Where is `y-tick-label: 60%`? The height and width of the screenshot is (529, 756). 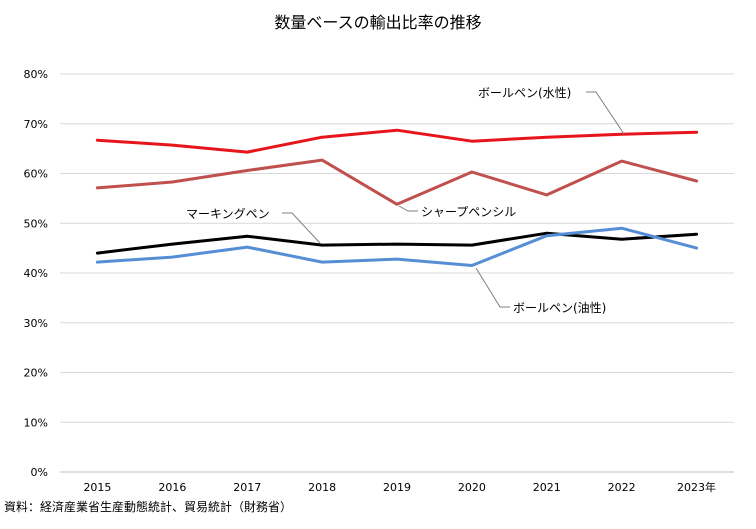 y-tick-label: 60% is located at coordinates (36, 174).